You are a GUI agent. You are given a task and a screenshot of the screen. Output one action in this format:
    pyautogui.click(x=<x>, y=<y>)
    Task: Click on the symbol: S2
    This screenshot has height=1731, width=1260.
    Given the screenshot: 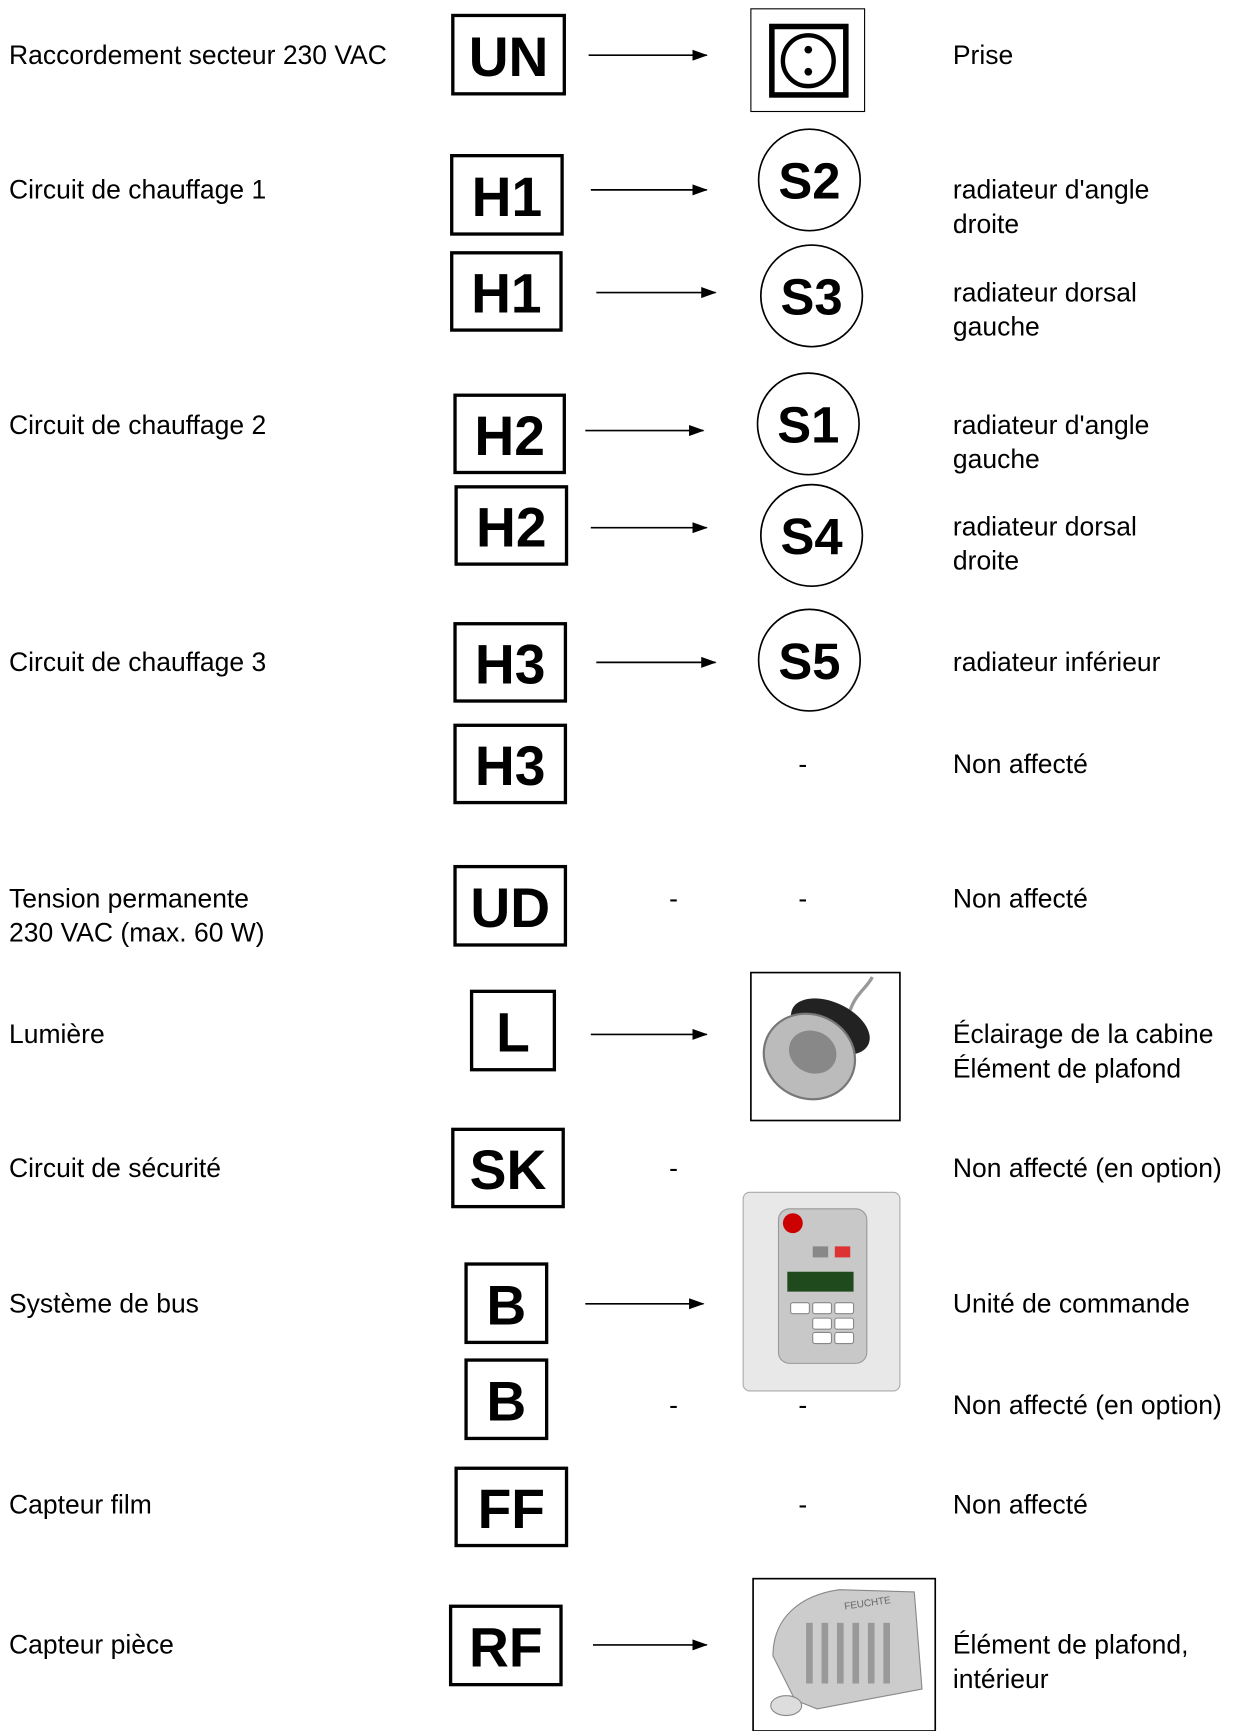 What is the action you would take?
    pyautogui.click(x=809, y=181)
    